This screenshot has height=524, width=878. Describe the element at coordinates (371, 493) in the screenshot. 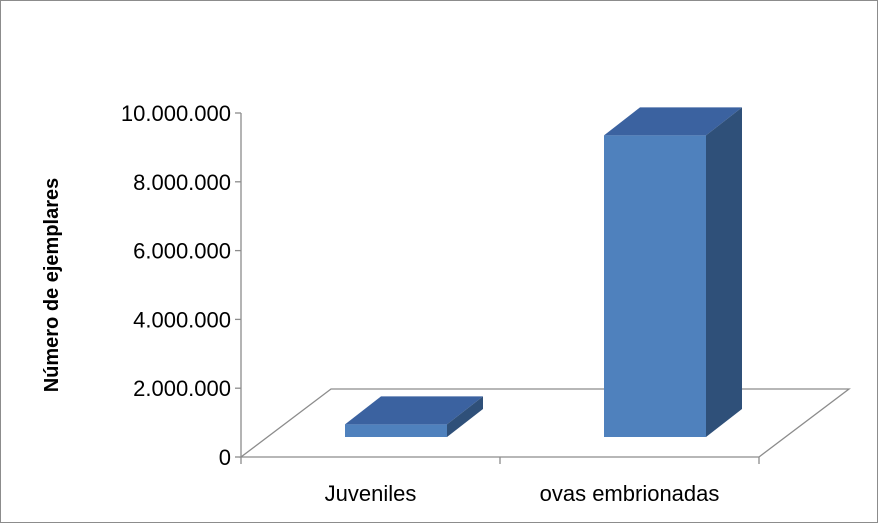

I see `x-category-label: Juveniles` at that location.